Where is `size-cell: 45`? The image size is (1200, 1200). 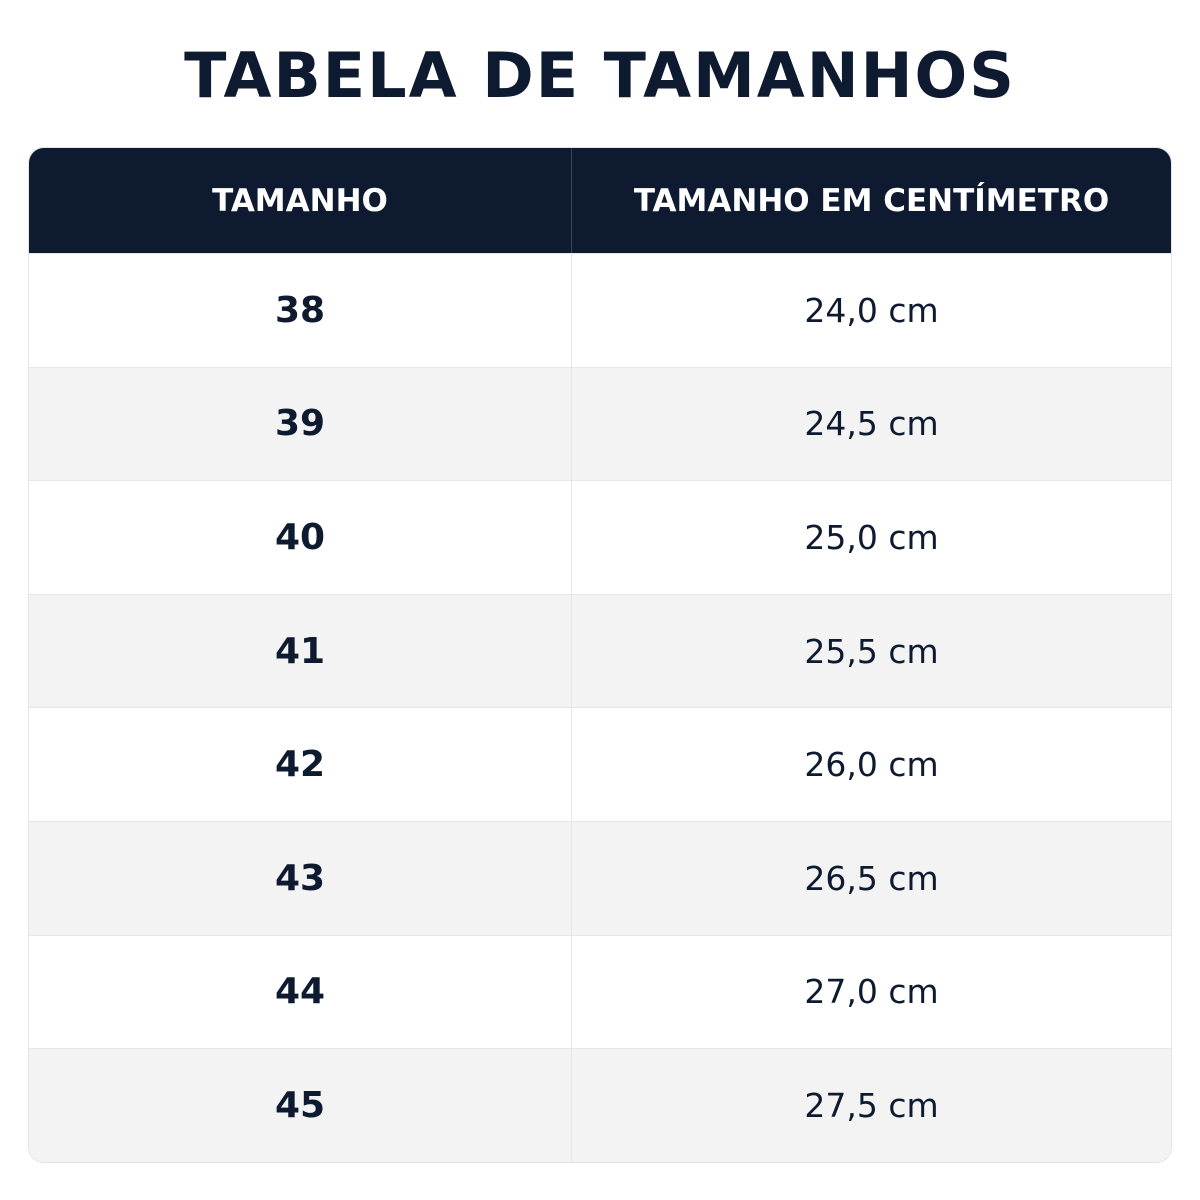 size-cell: 45 is located at coordinates (300, 1105).